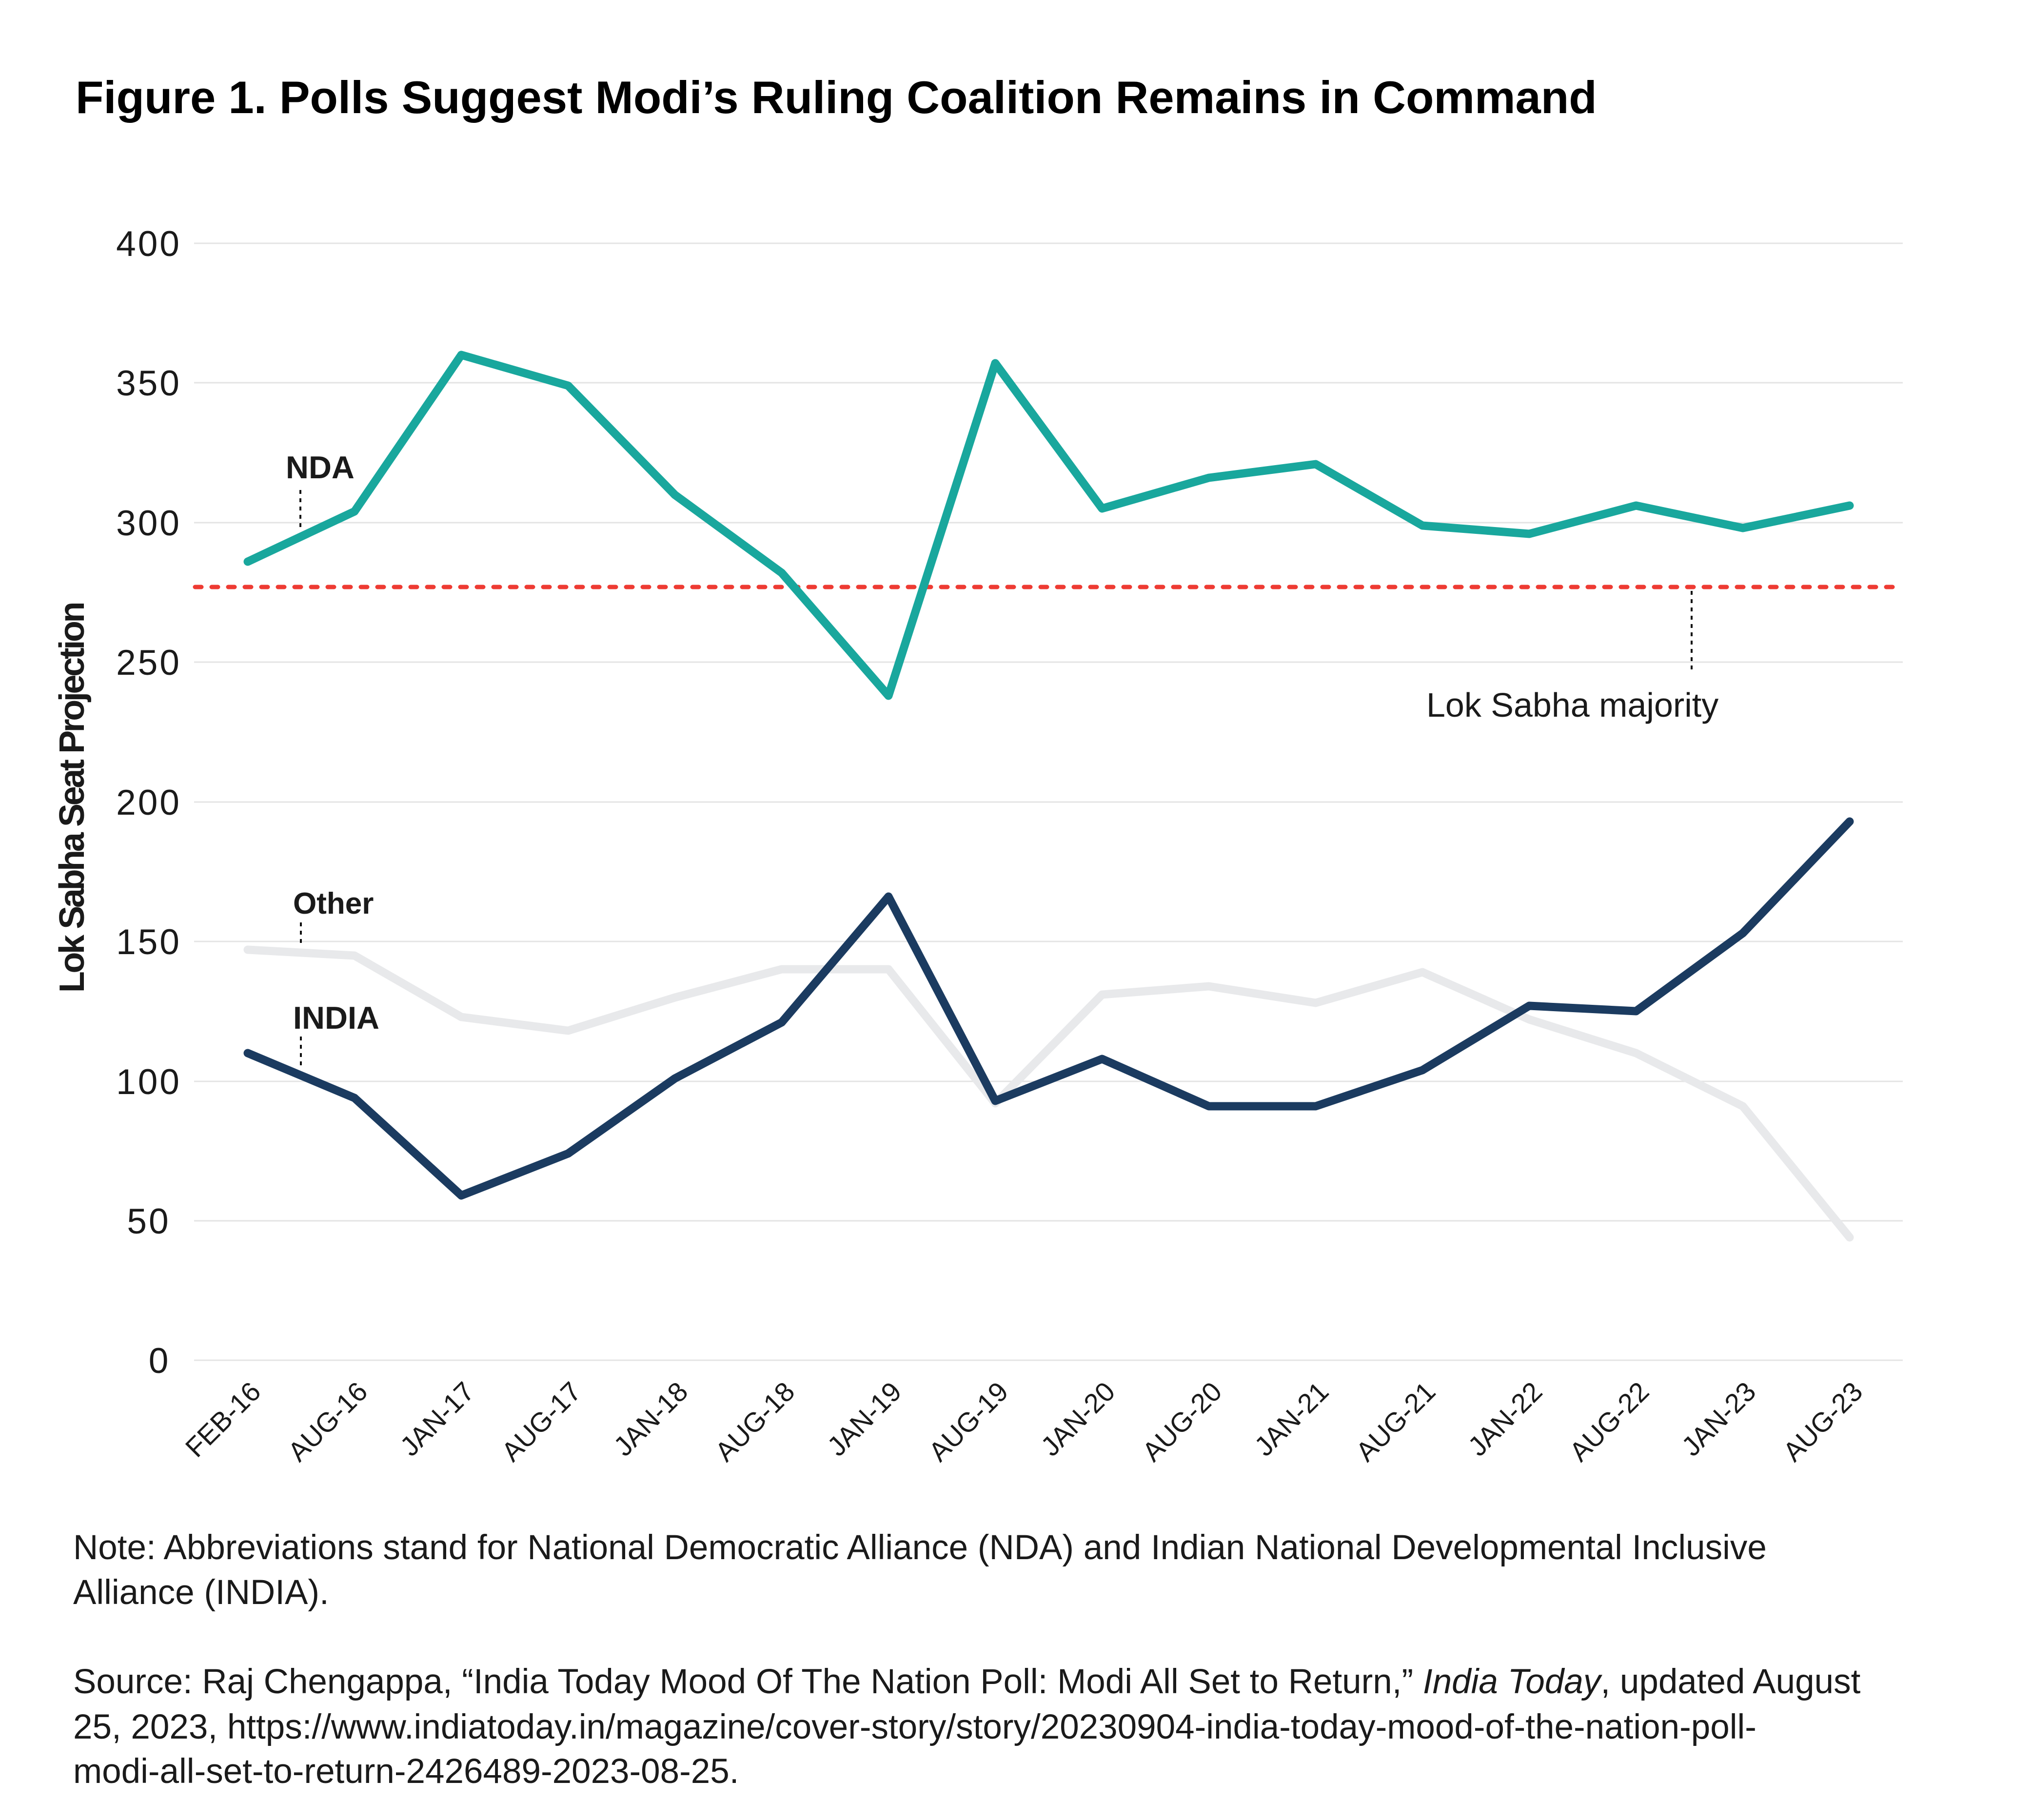 The height and width of the screenshot is (1820, 2032). What do you see at coordinates (333, 903) in the screenshot?
I see `svg-text: Other` at bounding box center [333, 903].